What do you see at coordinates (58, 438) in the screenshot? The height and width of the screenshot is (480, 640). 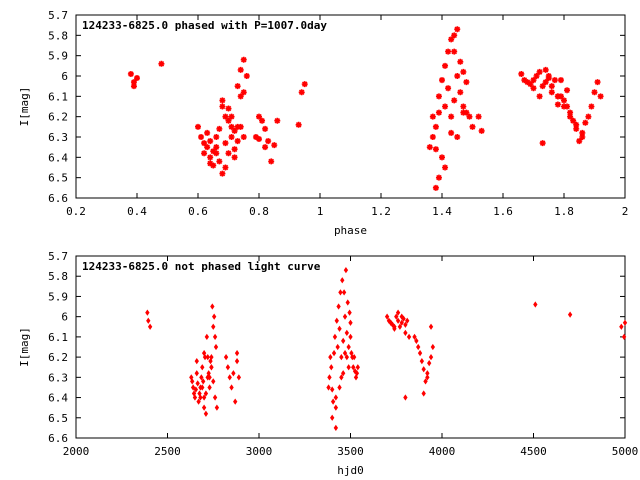 I see `y-tick-label: 6.6` at bounding box center [58, 438].